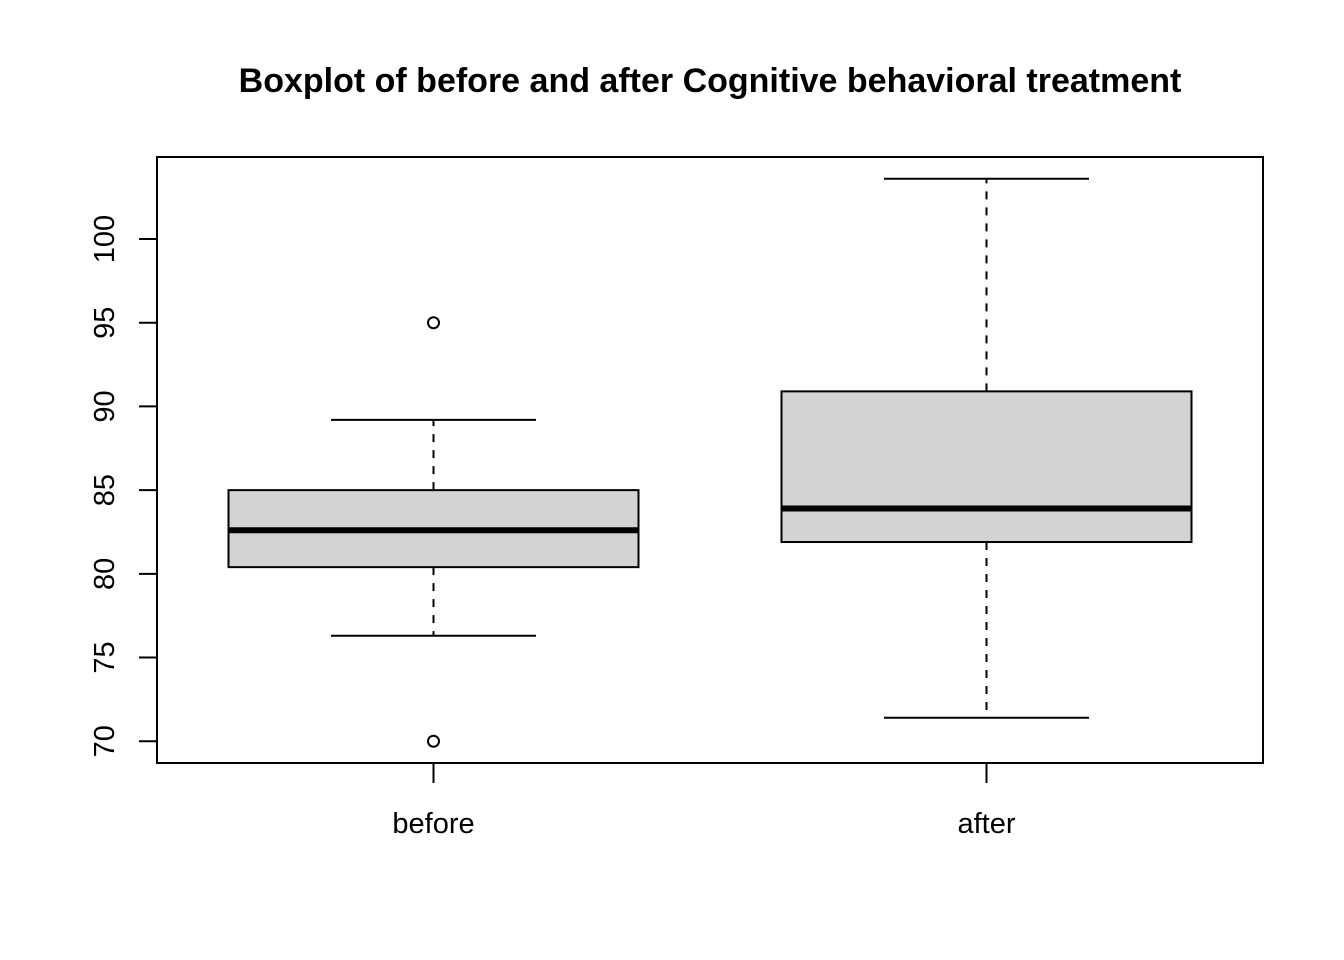 Image resolution: width=1344 pixels, height=960 pixels. What do you see at coordinates (123, 486) in the screenshot?
I see `y-axis: 70 75 80 85 90 95 100` at bounding box center [123, 486].